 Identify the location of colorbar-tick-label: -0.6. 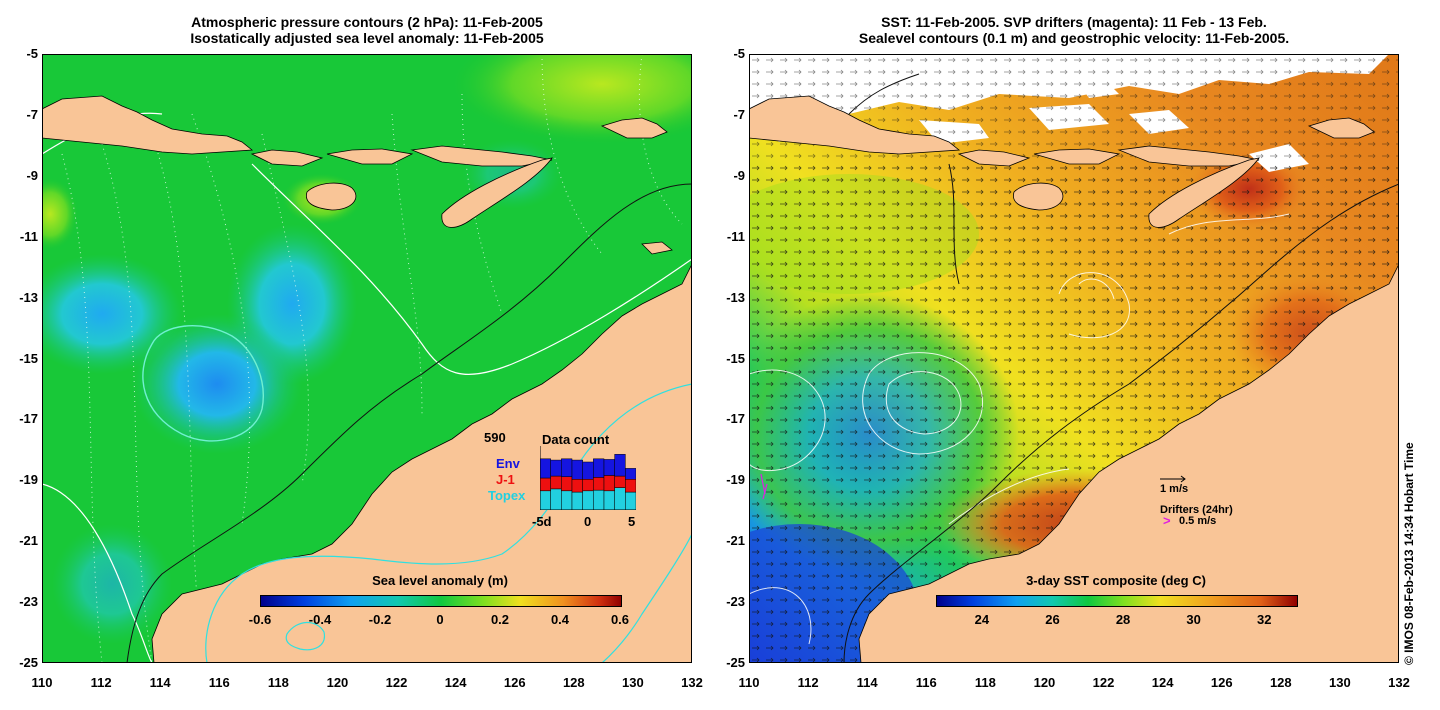
(260, 619).